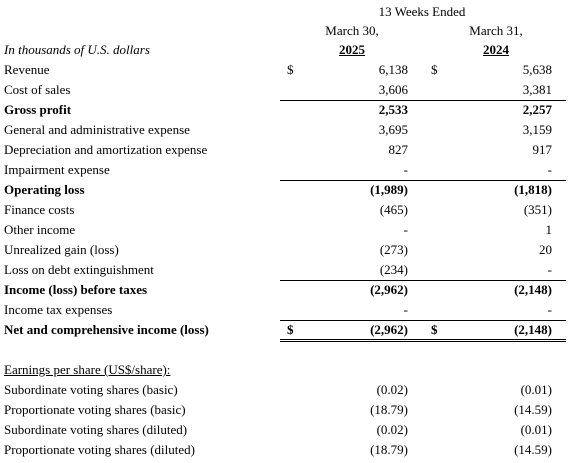  Describe the element at coordinates (537, 209) in the screenshot. I see `cell-value: (351)` at that location.